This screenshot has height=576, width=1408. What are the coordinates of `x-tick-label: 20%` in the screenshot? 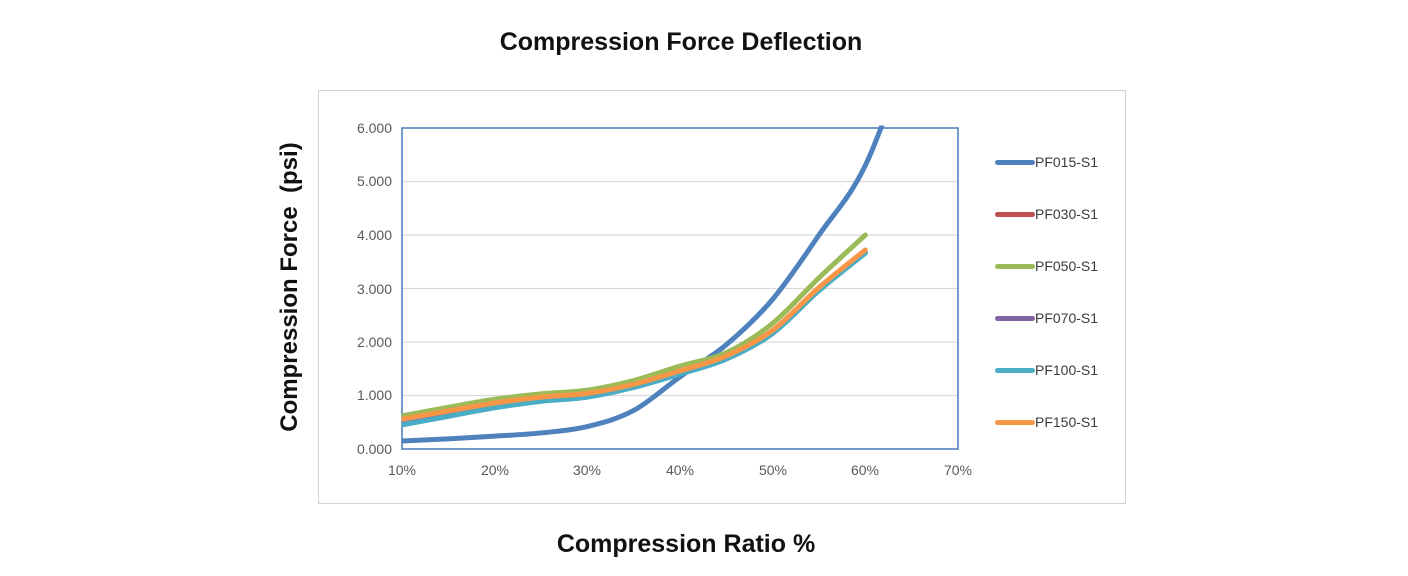 It's located at (495, 470).